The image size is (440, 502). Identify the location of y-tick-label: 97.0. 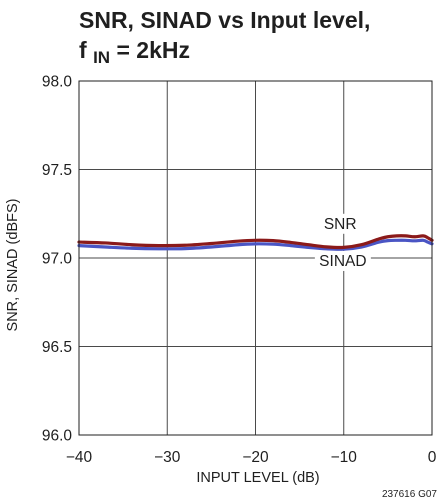
(57, 259).